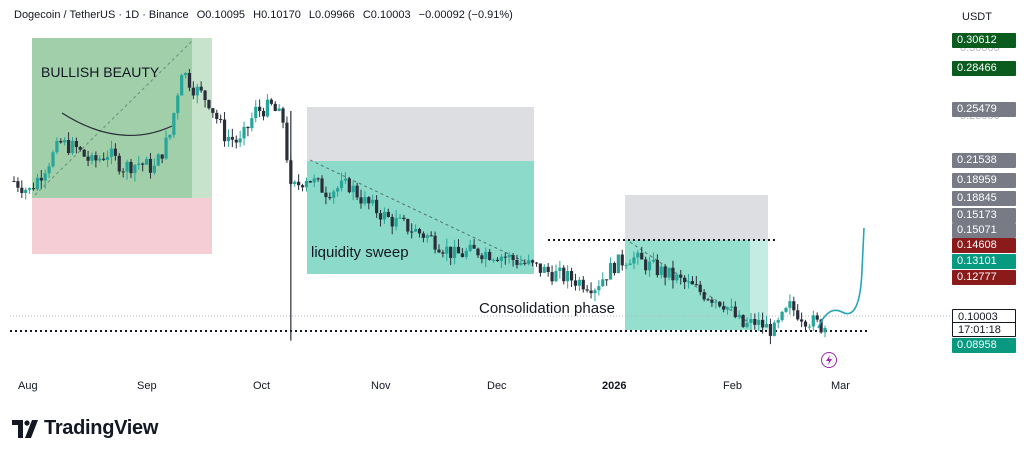  What do you see at coordinates (331, 15) in the screenshot?
I see `ohlc-low: L0.09966` at bounding box center [331, 15].